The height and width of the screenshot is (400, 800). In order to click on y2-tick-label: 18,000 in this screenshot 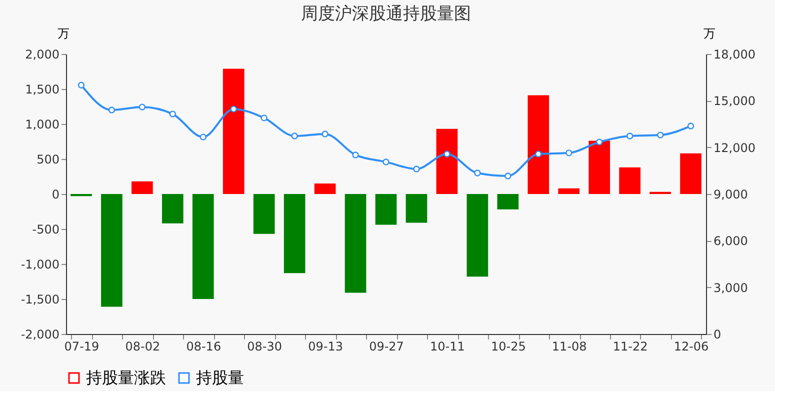, I will do `click(735, 55)`.